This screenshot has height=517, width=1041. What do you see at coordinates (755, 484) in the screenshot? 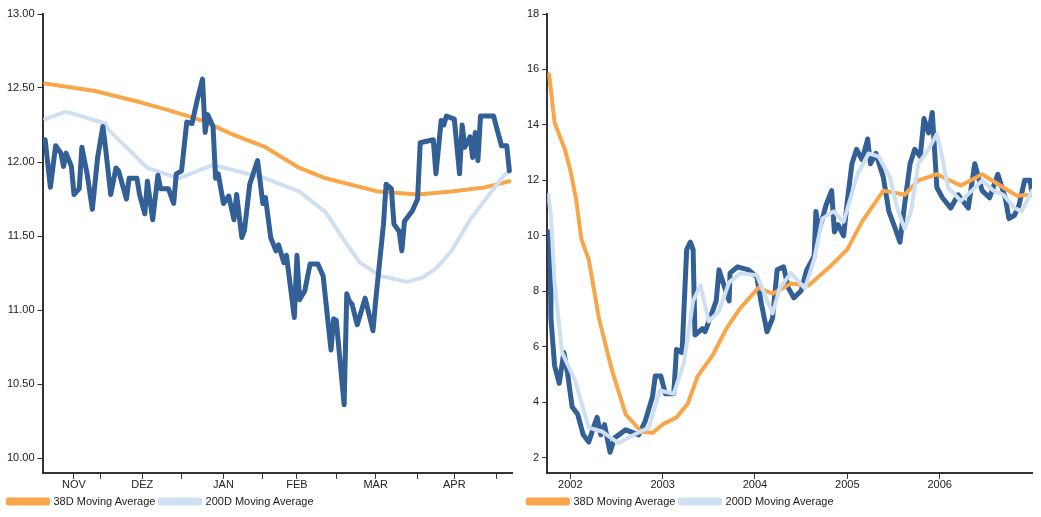
I see `x-tick-label: 2004` at bounding box center [755, 484].